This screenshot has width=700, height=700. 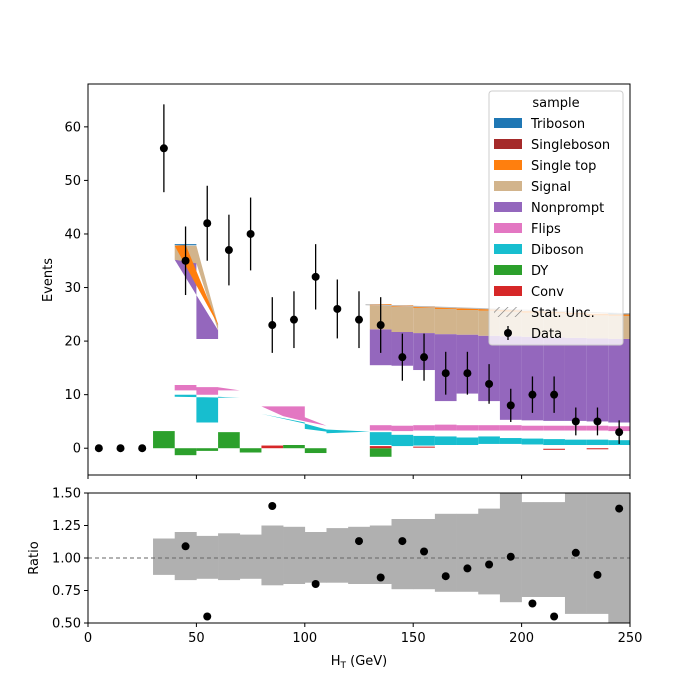 What do you see at coordinates (196, 299) in the screenshot?
I see `stack-shape-nonprompt` at bounding box center [196, 299].